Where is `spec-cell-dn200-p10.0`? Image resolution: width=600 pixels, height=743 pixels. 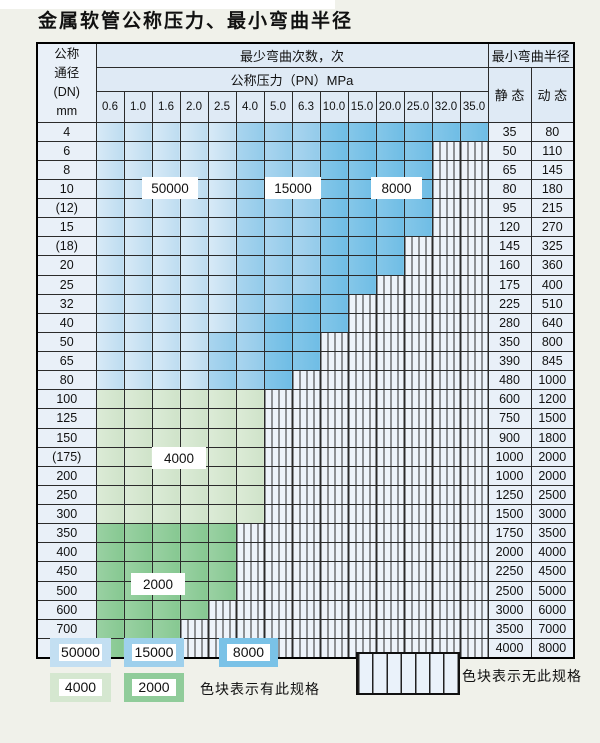 spec-cell-dn200-p10.0 is located at coordinates (334, 475).